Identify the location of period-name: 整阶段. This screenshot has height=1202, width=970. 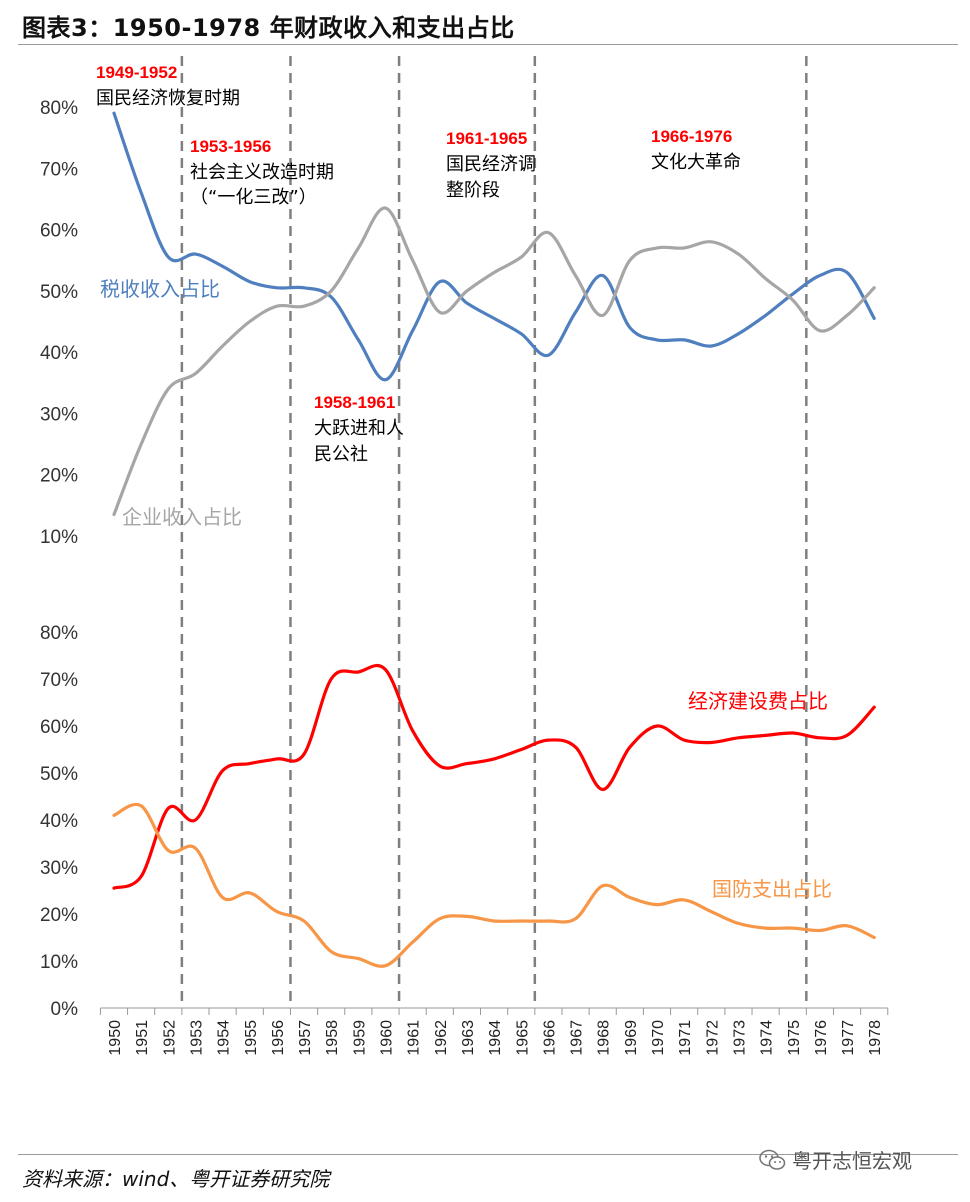
(473, 190).